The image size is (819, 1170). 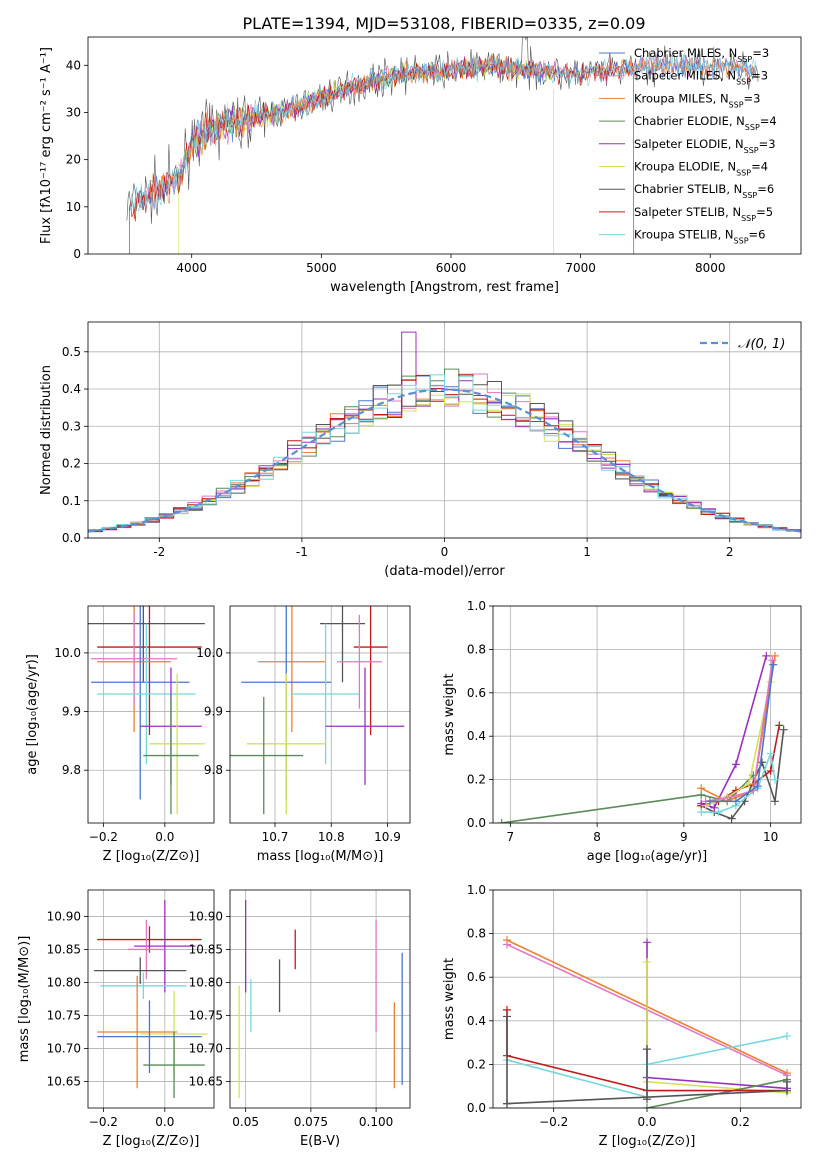 I want to click on normal-curve, so click(x=444, y=460).